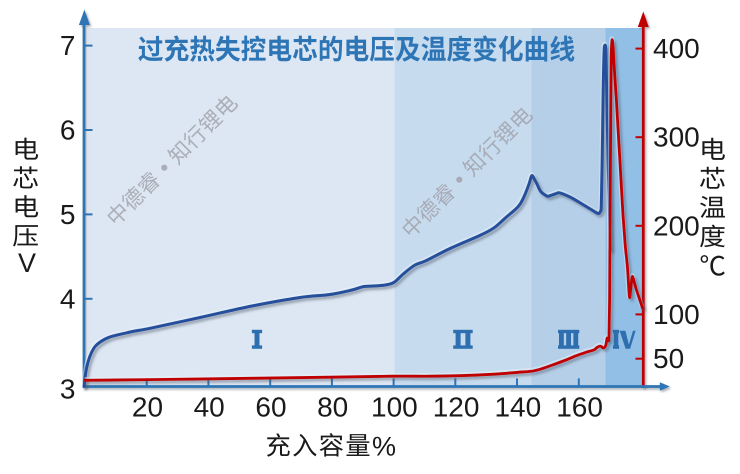  I want to click on svg-text: V, so click(27, 263).